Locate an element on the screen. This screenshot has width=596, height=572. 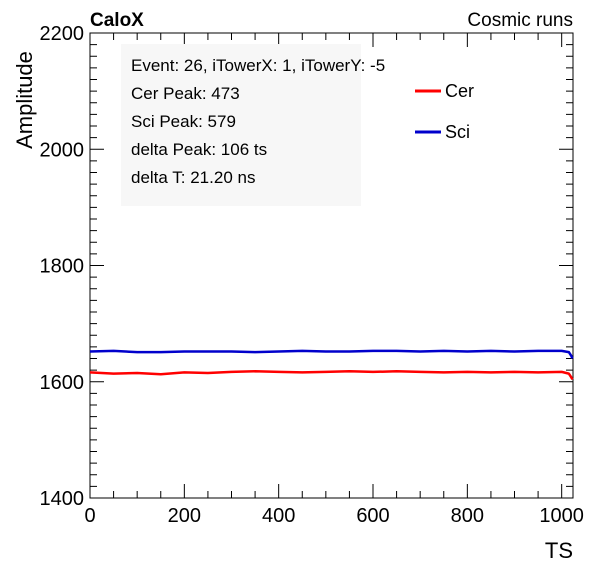
legend-label-cer: Cer is located at coordinates (459, 91).